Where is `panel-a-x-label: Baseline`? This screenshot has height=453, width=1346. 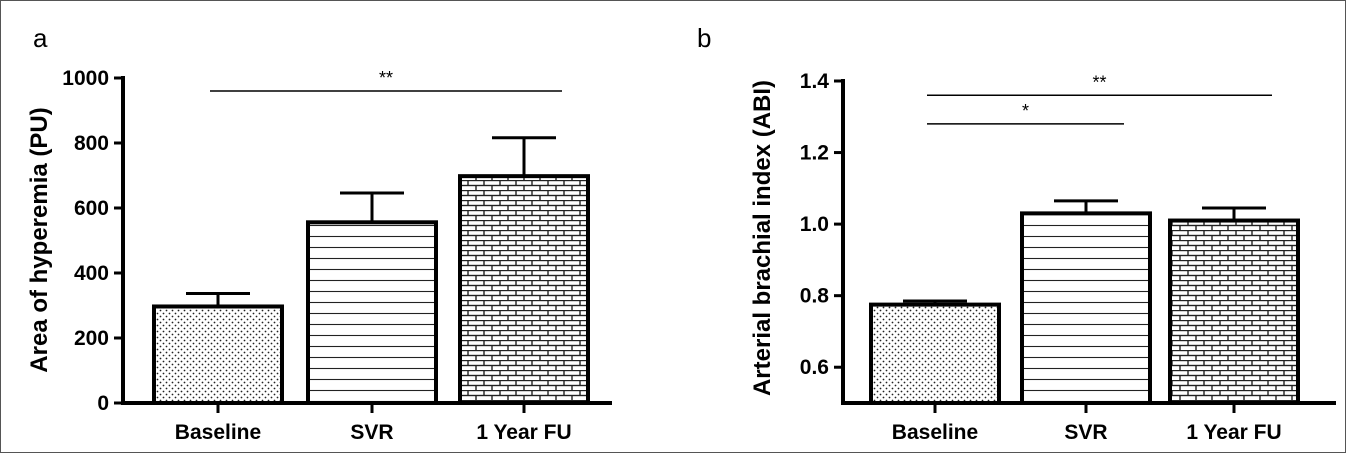 panel-a-x-label: Baseline is located at coordinates (218, 432).